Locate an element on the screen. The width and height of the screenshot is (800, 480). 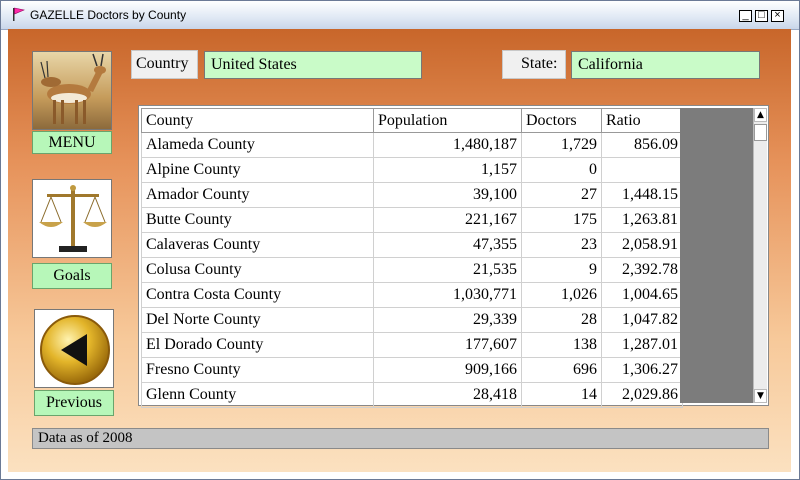
cell-population: 29,339 is located at coordinates (447, 320).